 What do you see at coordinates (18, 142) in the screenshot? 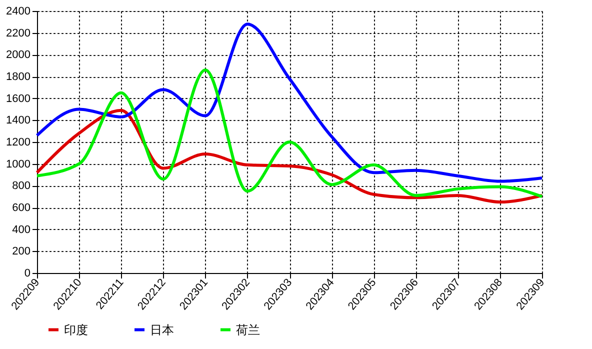
I see `y-tick-label: 1200` at bounding box center [18, 142].